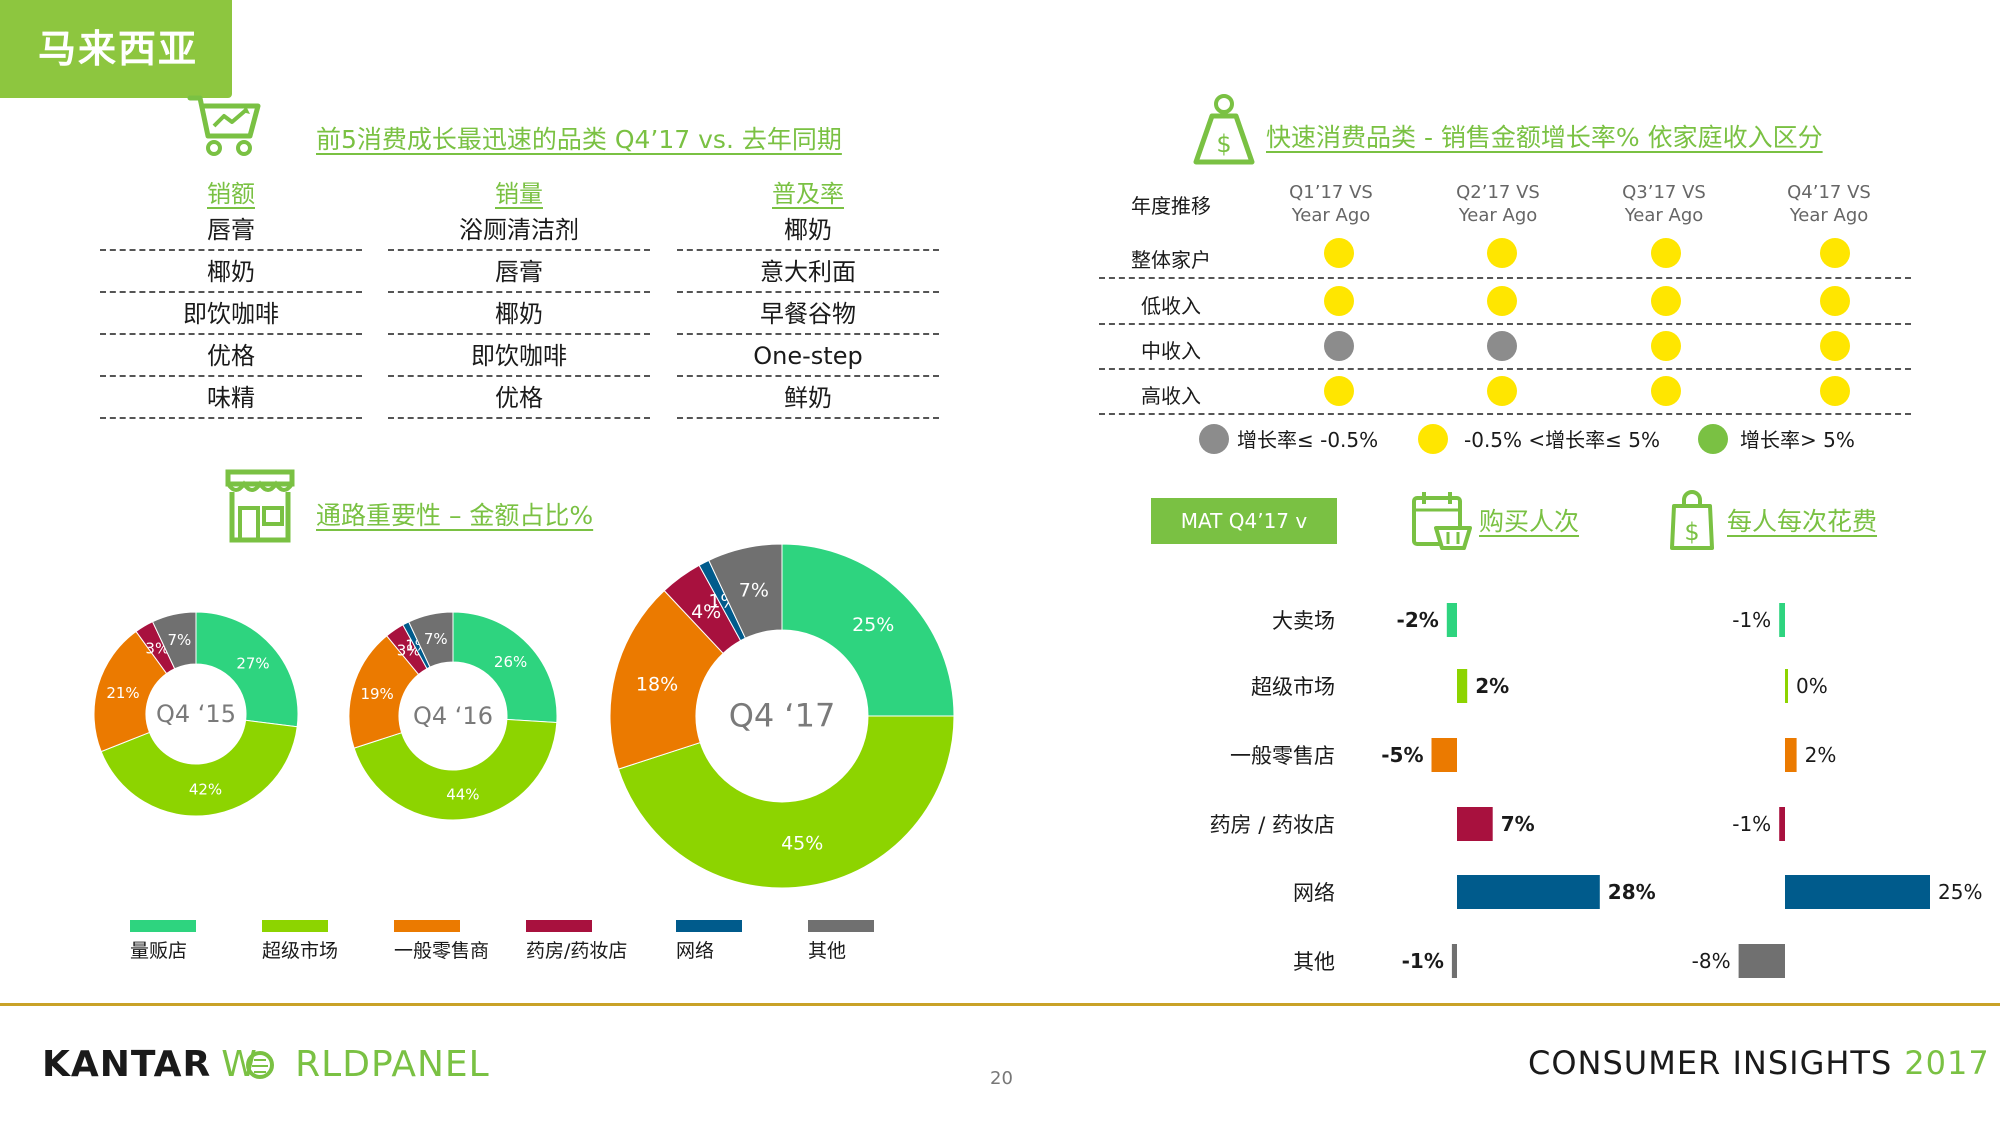 The image size is (2000, 1125). Describe the element at coordinates (1797, 440) in the screenshot. I see `legend-label-growth: 增长率> 5%` at that location.